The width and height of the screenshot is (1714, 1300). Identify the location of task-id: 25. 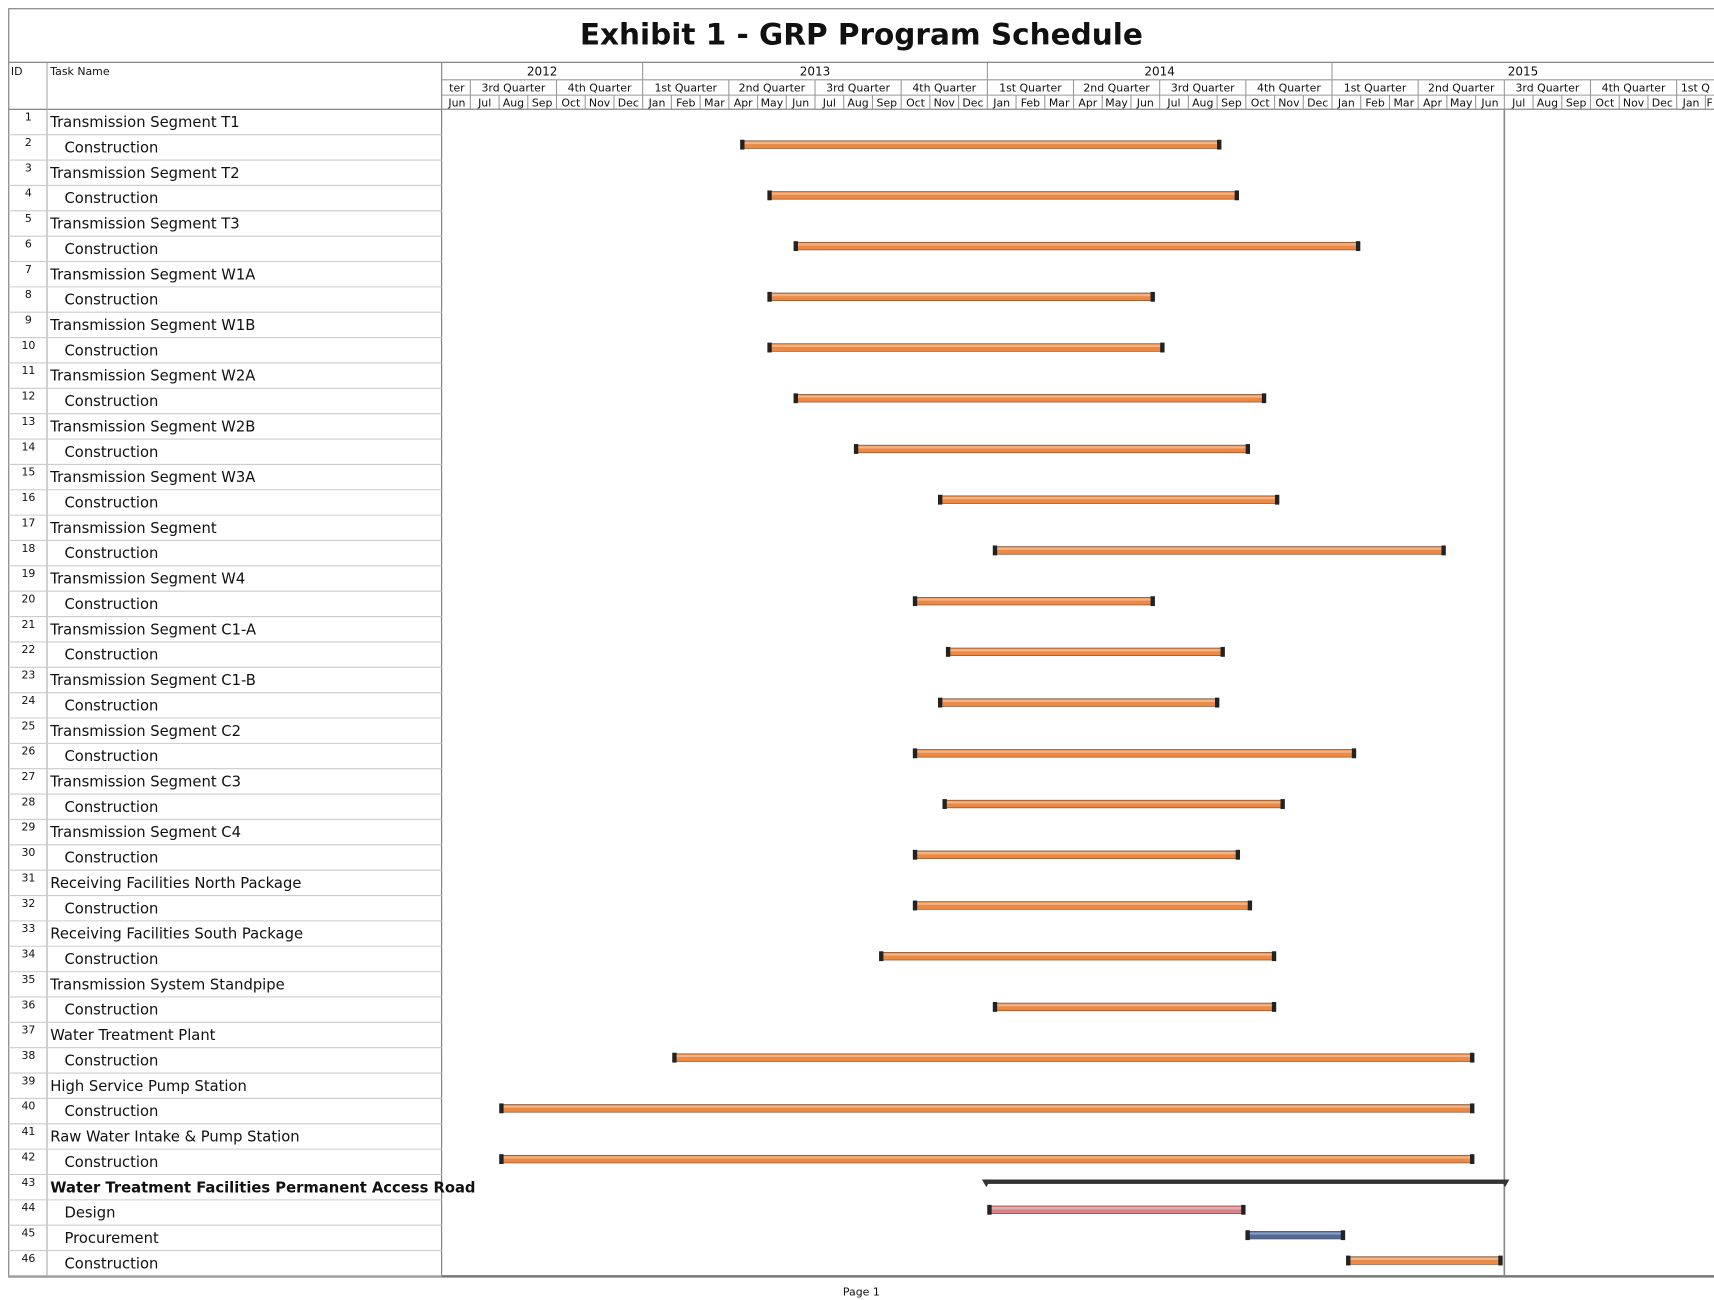
(28, 725).